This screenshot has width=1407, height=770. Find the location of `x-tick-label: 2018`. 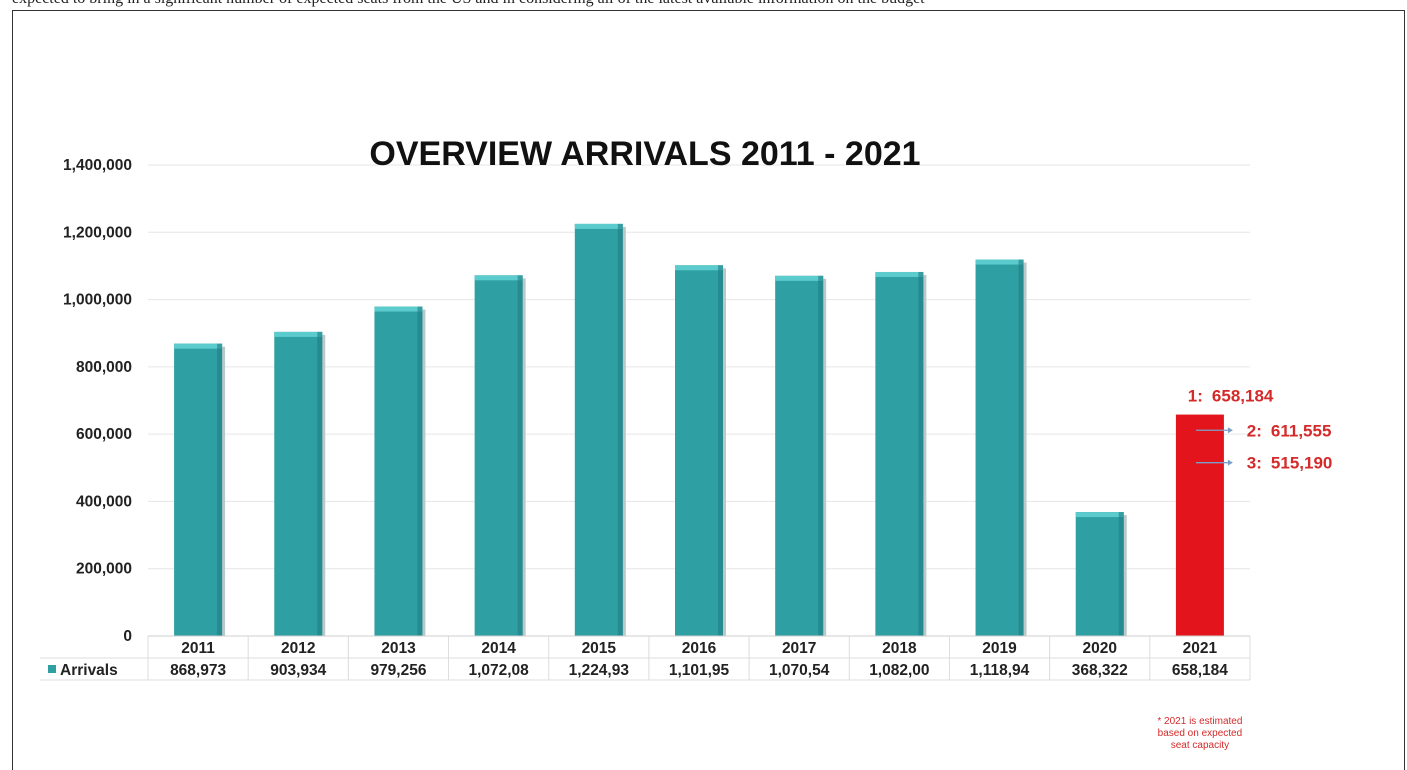

x-tick-label: 2018 is located at coordinates (899, 648).